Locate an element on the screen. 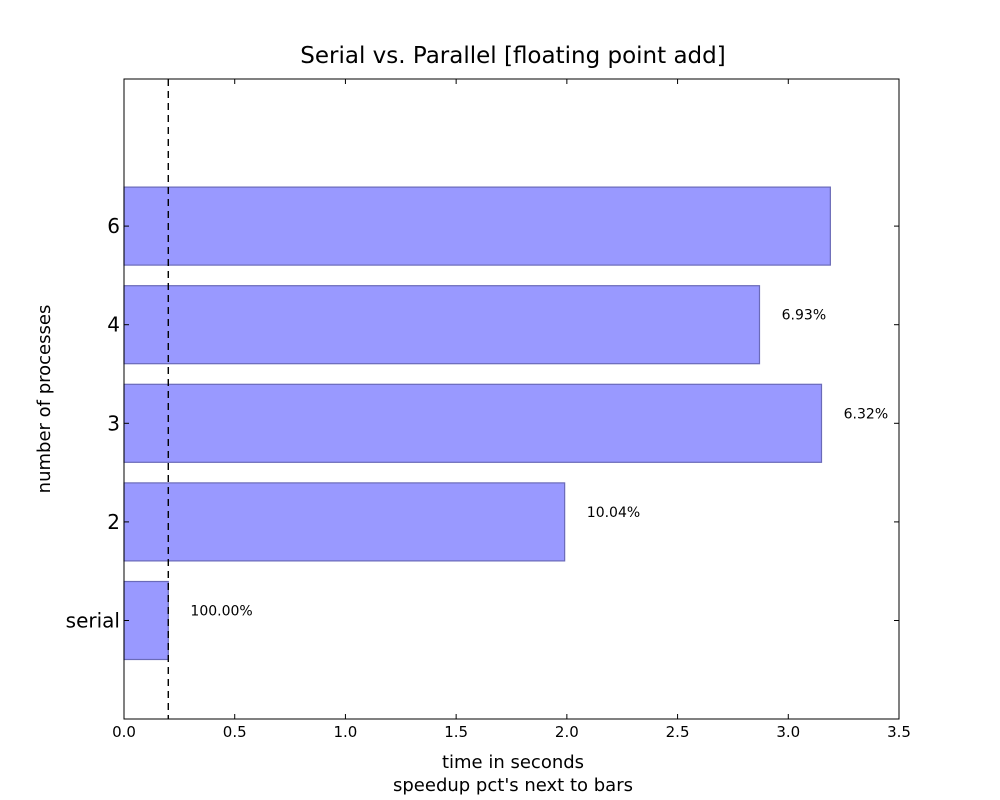 This screenshot has width=1000, height=800. y-tick-label-3: 3 is located at coordinates (113, 423).